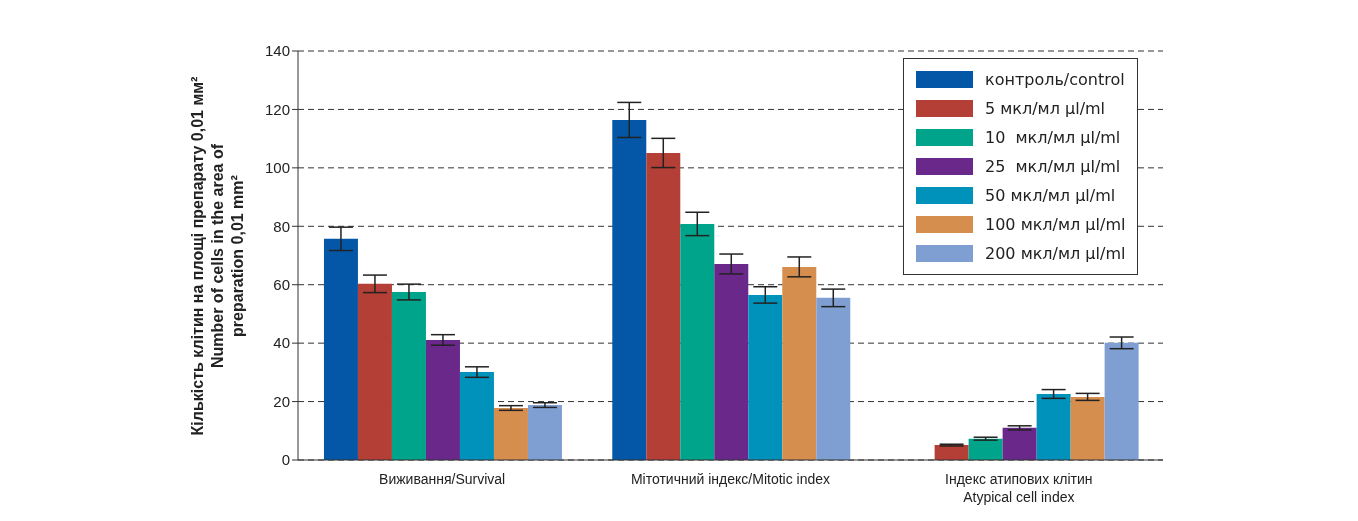 This screenshot has height=521, width=1358. I want to click on legend-label: 50 мкл/мл µl/ml, so click(1050, 195).